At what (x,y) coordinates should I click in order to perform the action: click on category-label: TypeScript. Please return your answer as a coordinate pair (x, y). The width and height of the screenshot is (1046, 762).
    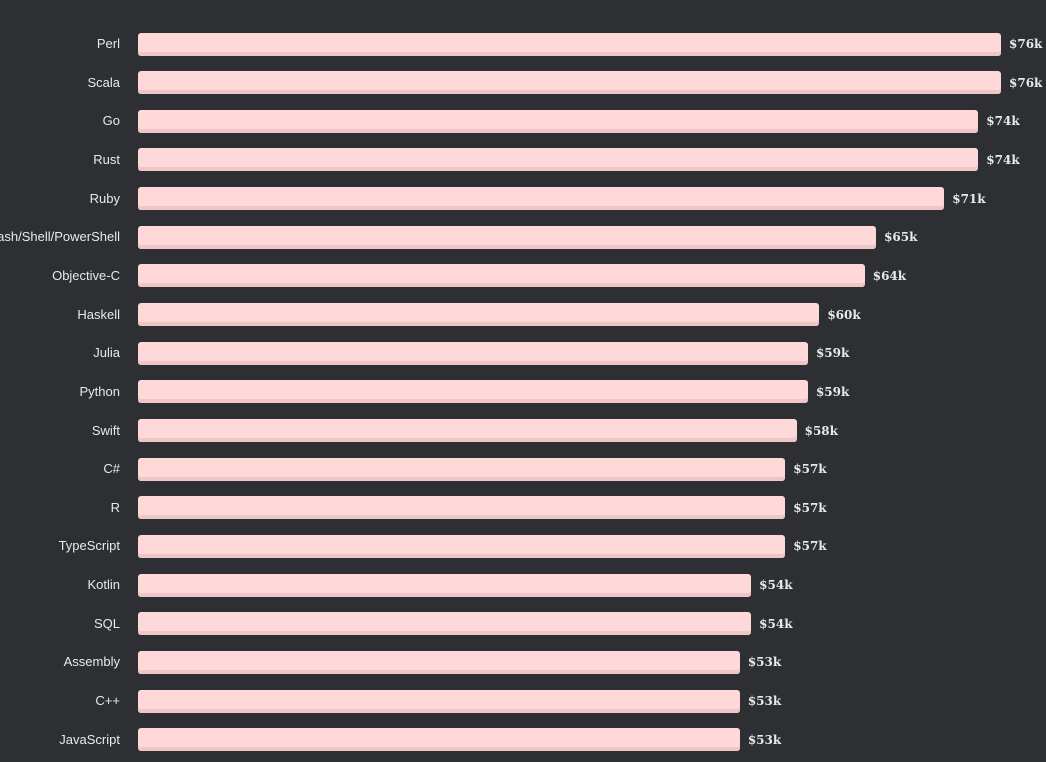
    Looking at the image, I should click on (89, 546).